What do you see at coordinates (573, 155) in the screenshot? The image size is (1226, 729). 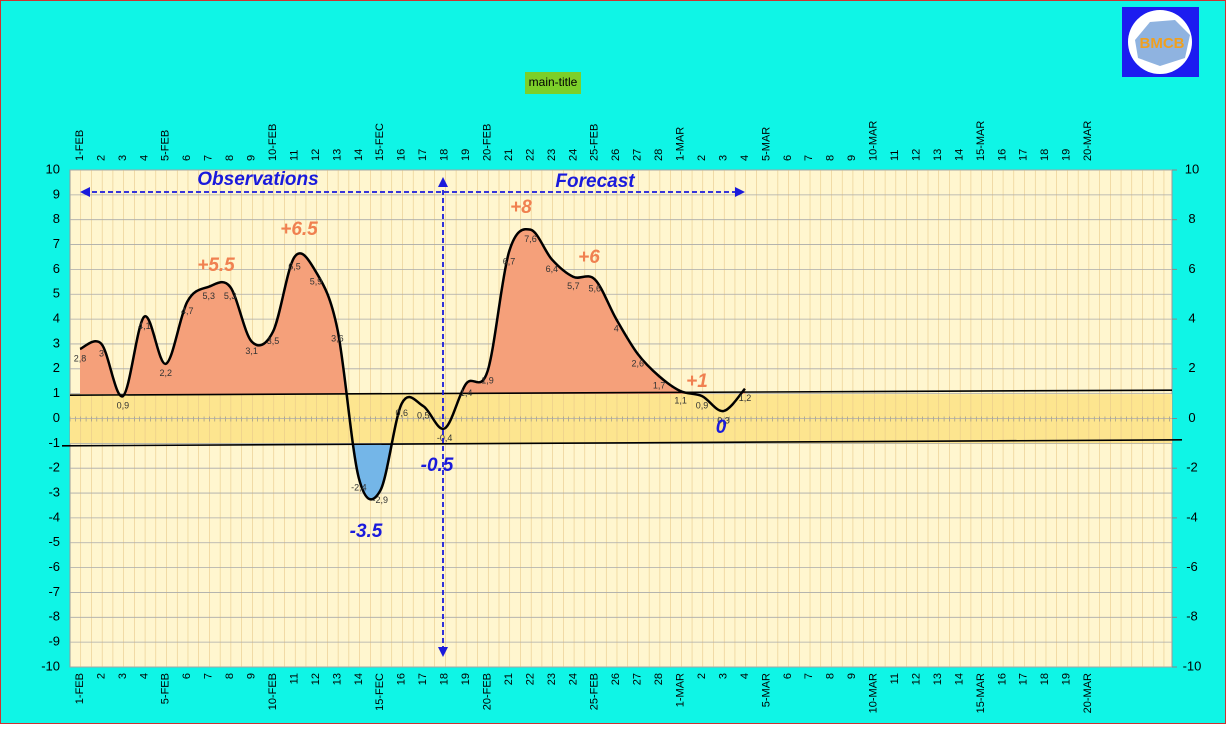 I see `x-tick-label-top: 24` at bounding box center [573, 155].